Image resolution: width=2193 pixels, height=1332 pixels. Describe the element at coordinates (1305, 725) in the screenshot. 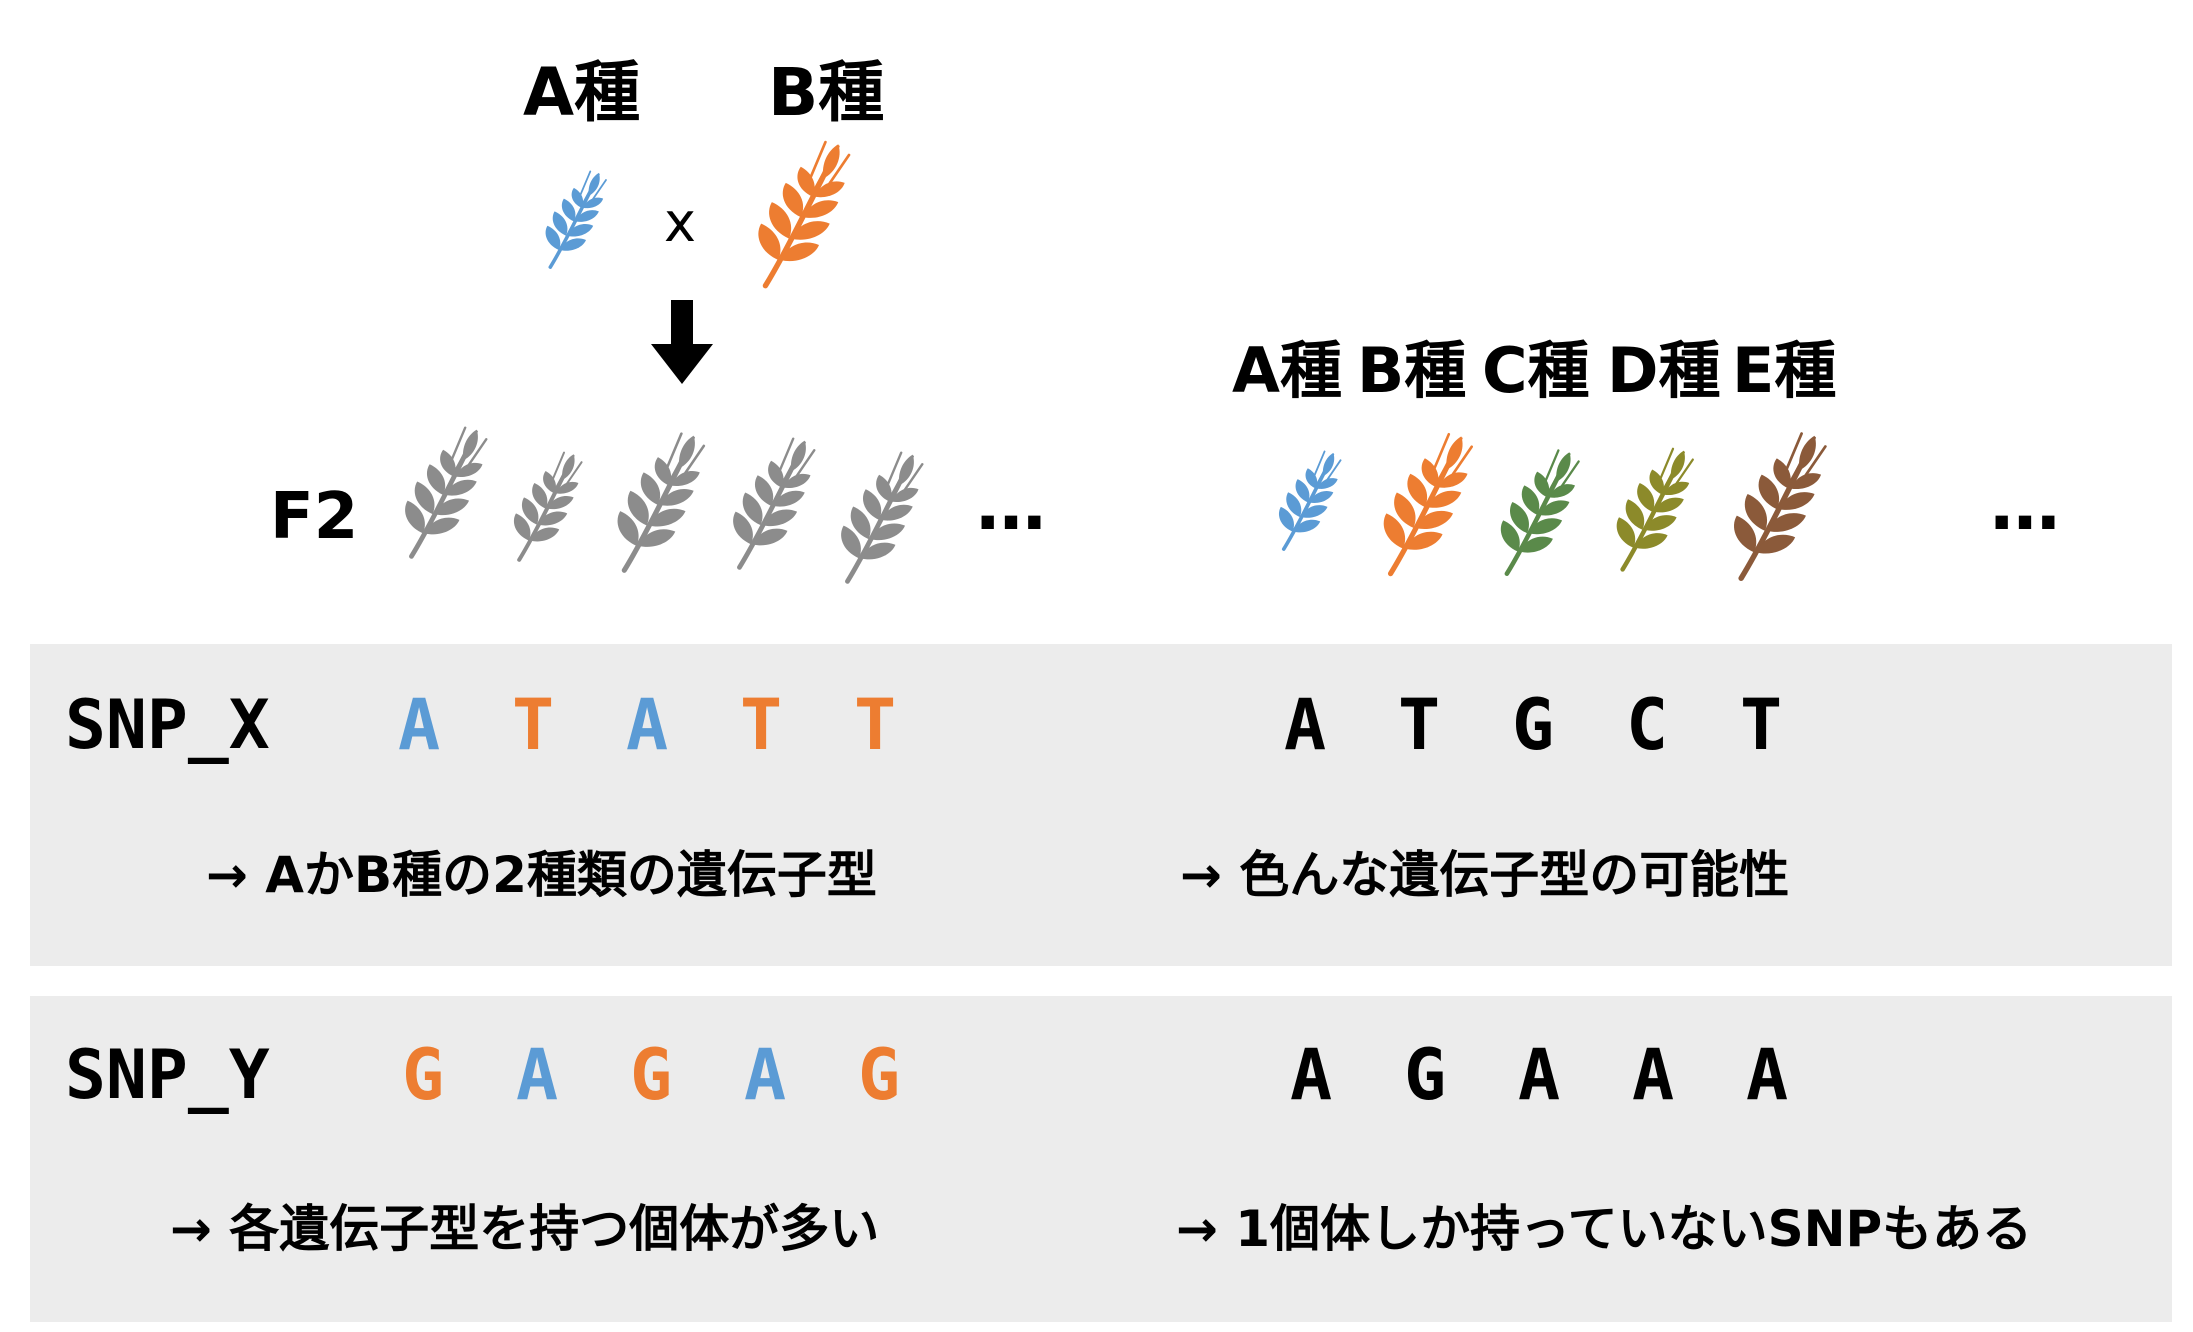

I see `snp-x-population-base: A` at that location.